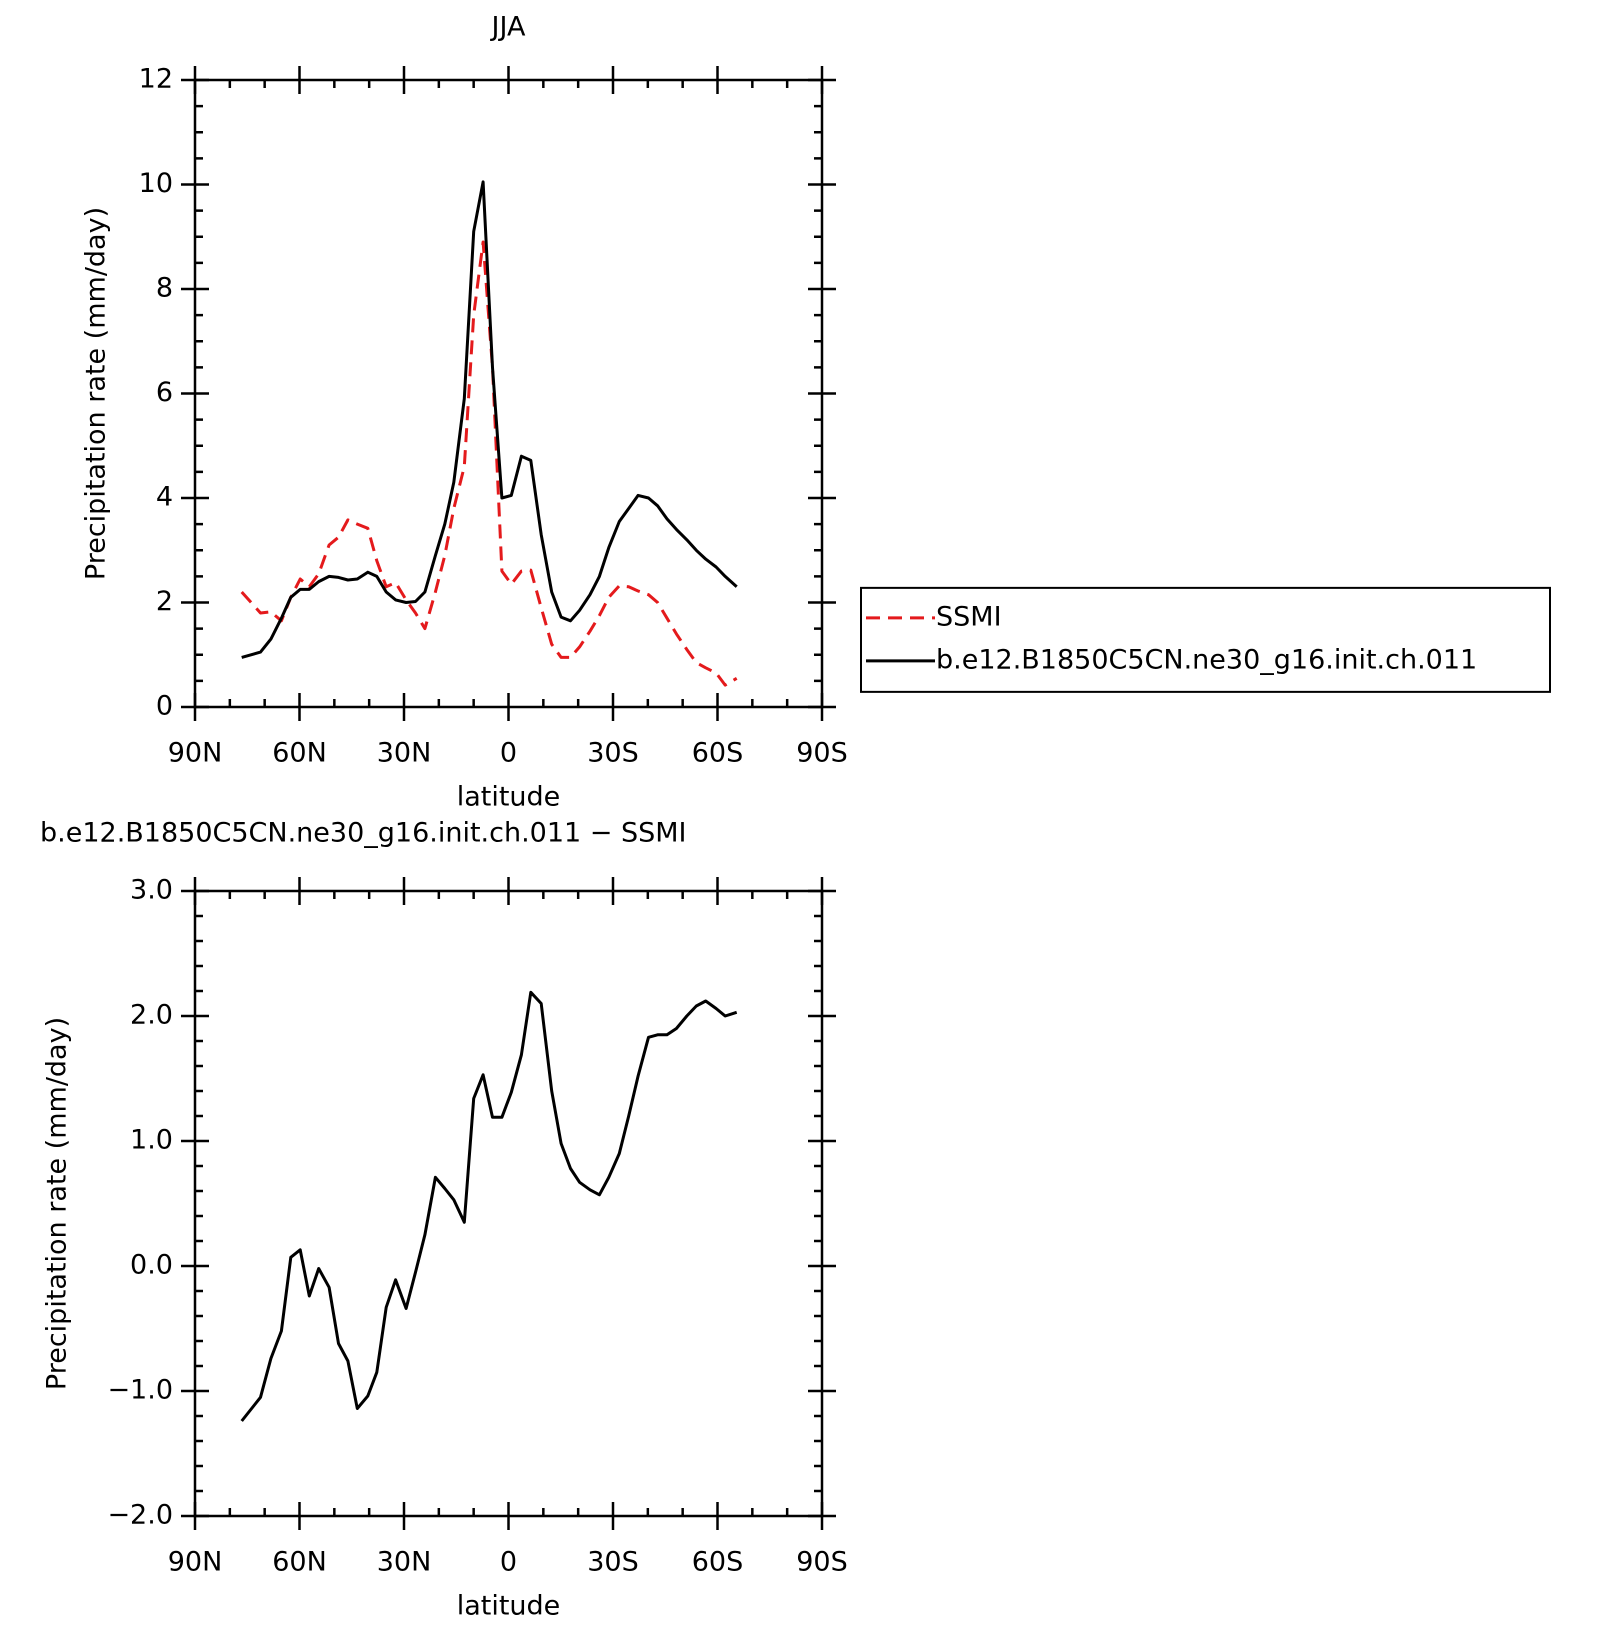  I want to click on y-tick-label: 2, so click(164, 601).